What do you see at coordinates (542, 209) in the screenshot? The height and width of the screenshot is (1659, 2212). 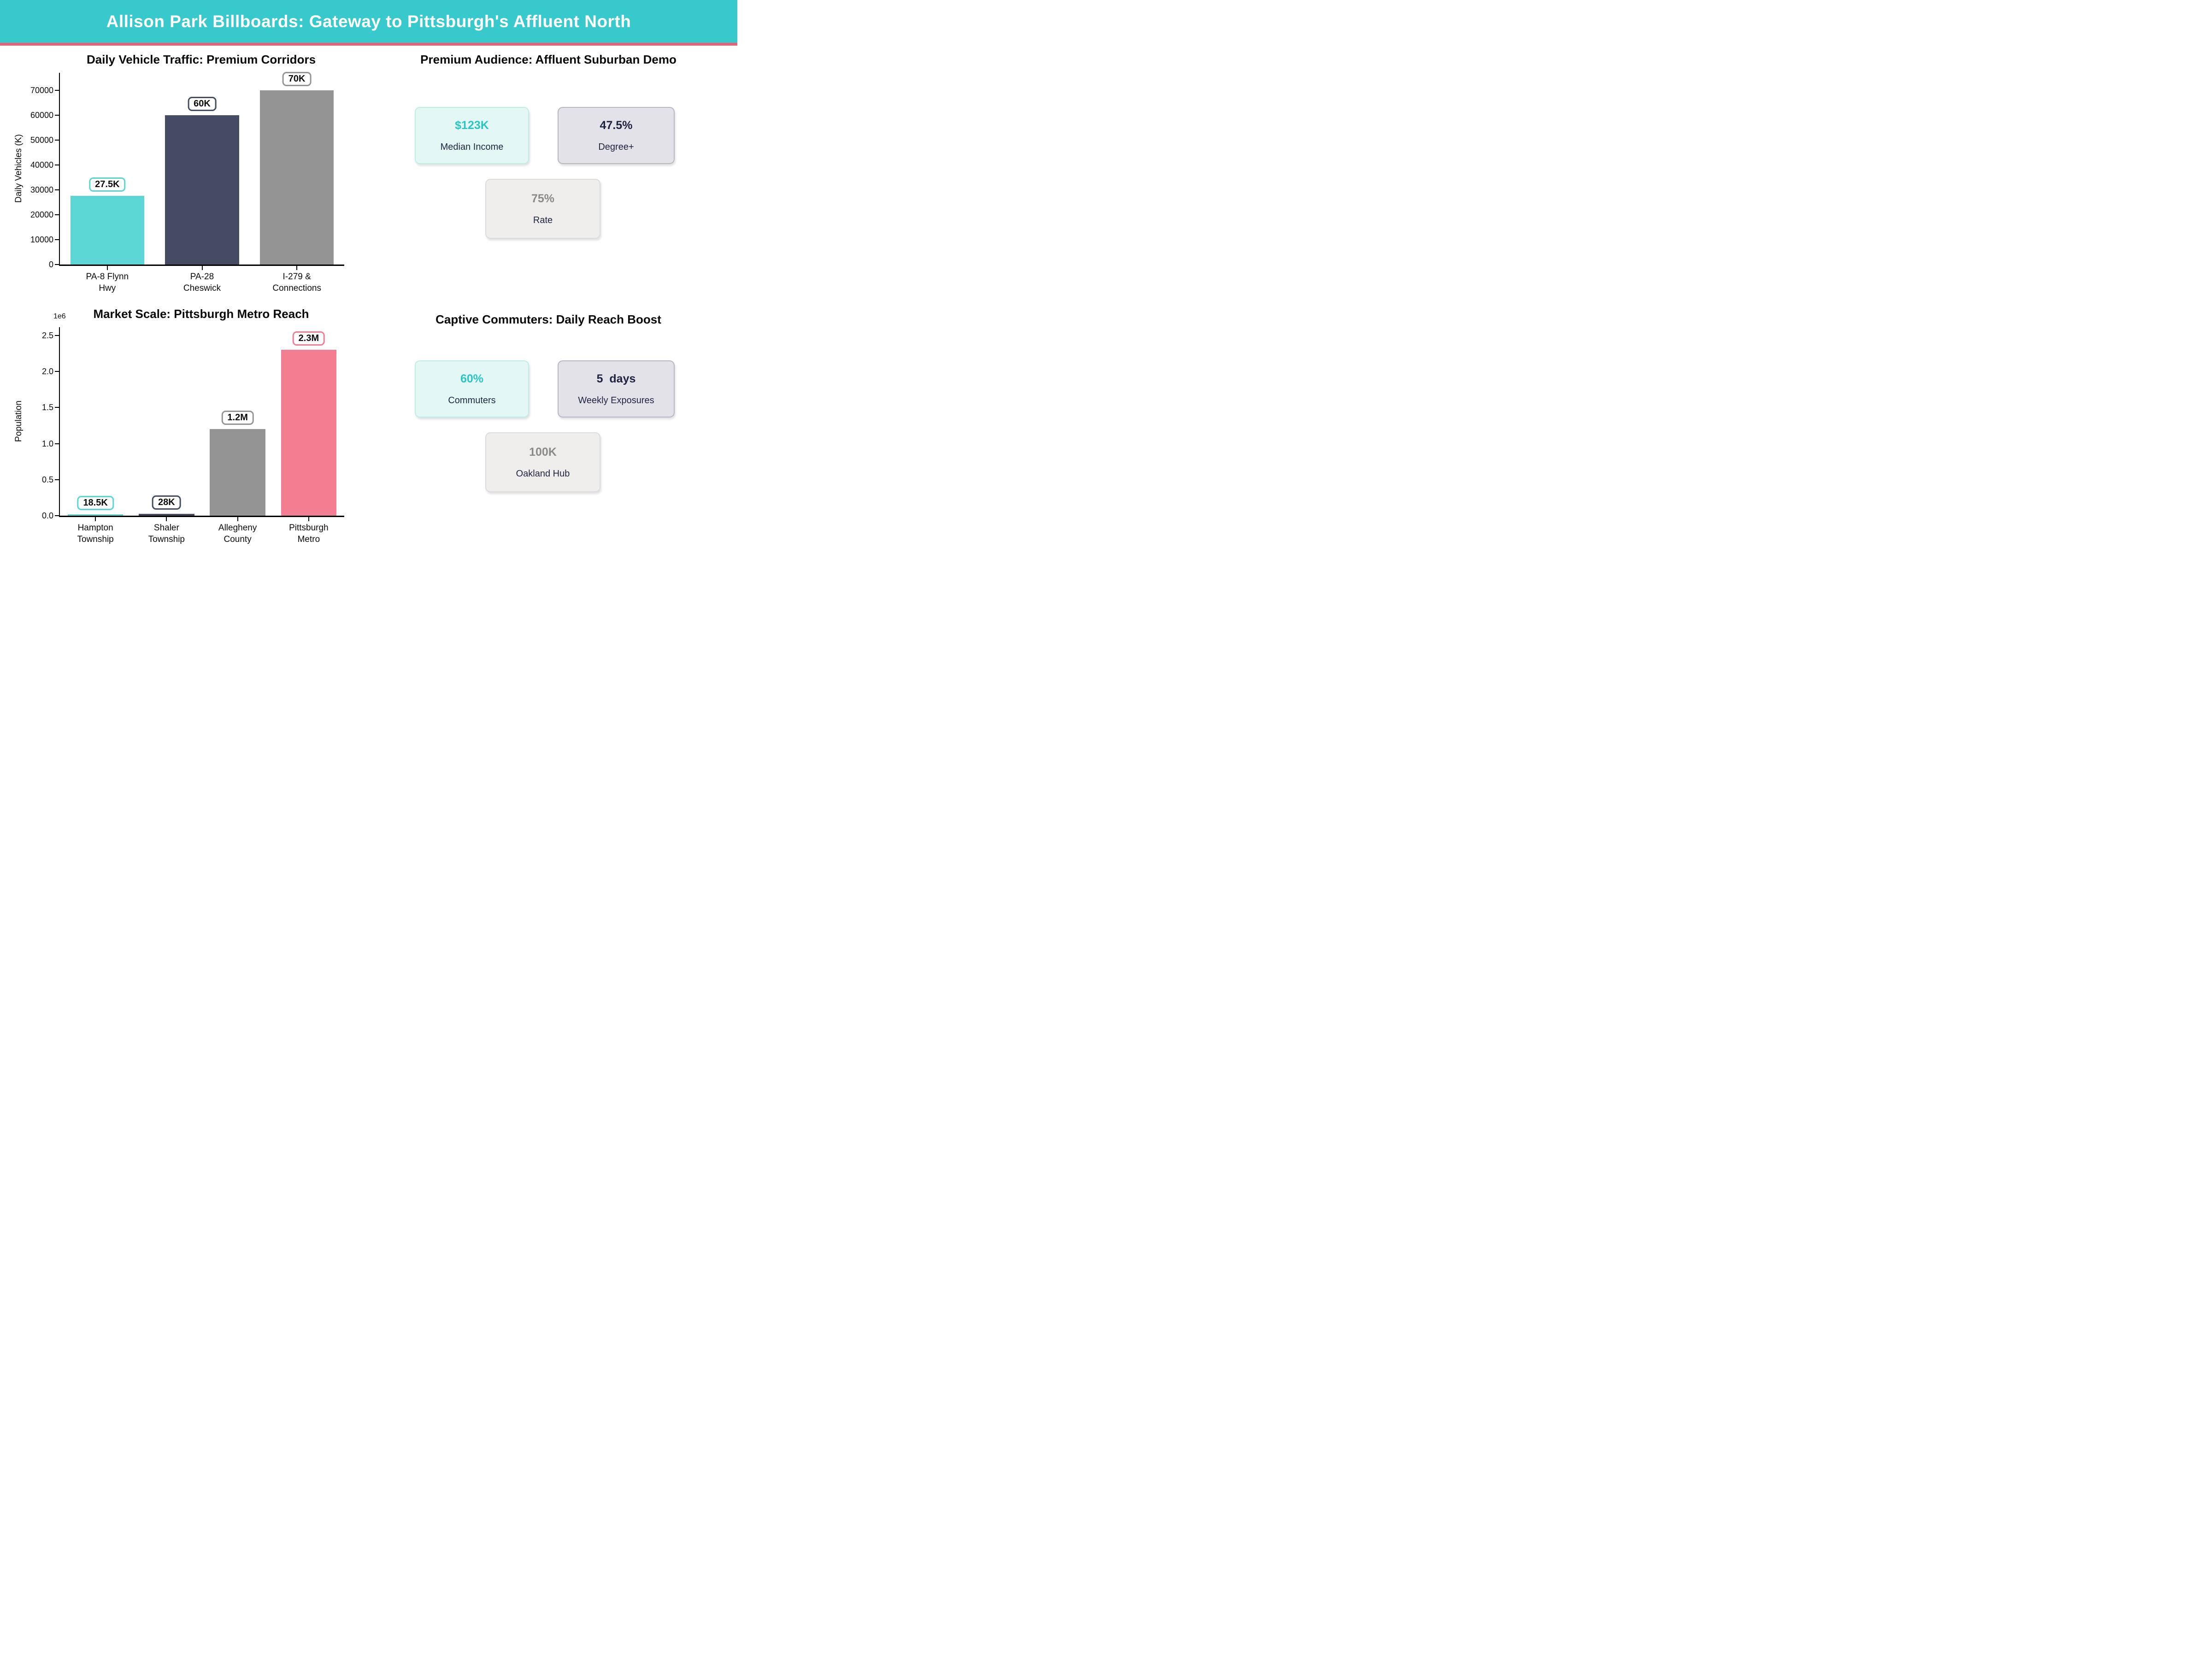 I see `stat-card-rate: 75% Rate` at bounding box center [542, 209].